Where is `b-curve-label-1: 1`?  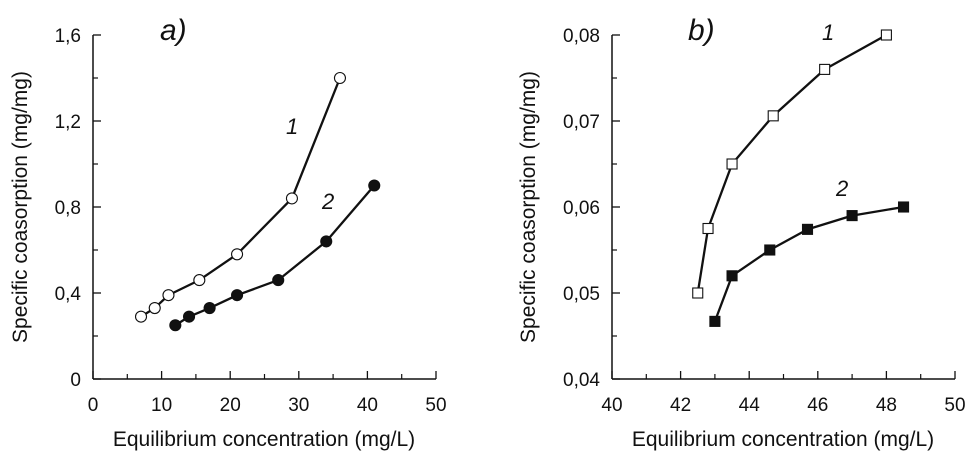
b-curve-label-1: 1 is located at coordinates (828, 32).